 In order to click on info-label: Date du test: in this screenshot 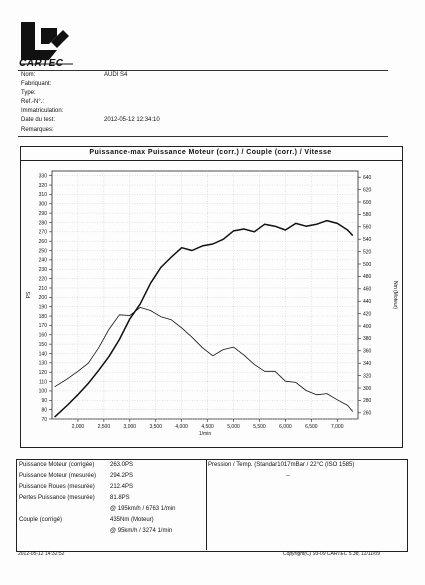, I will do `click(38, 120)`.